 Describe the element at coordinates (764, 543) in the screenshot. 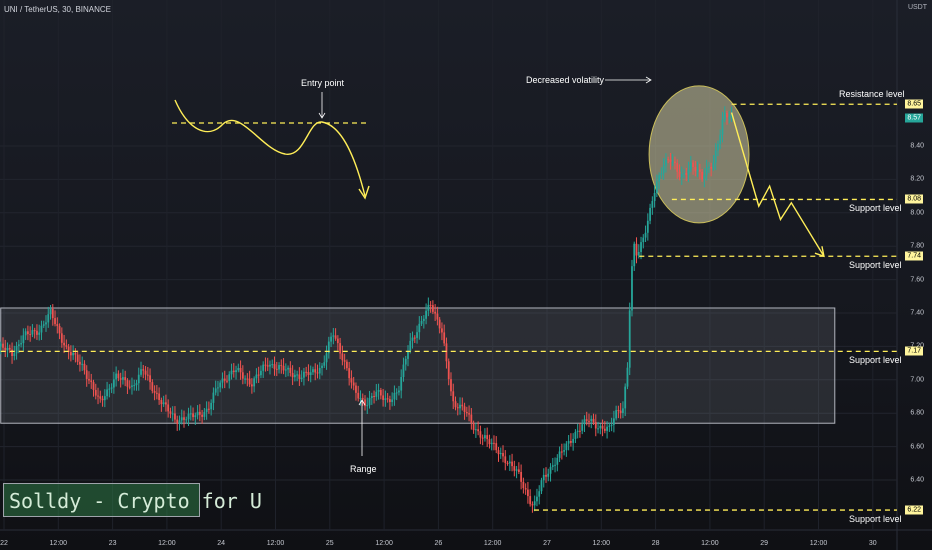

I see `time-tick-label: 29` at that location.